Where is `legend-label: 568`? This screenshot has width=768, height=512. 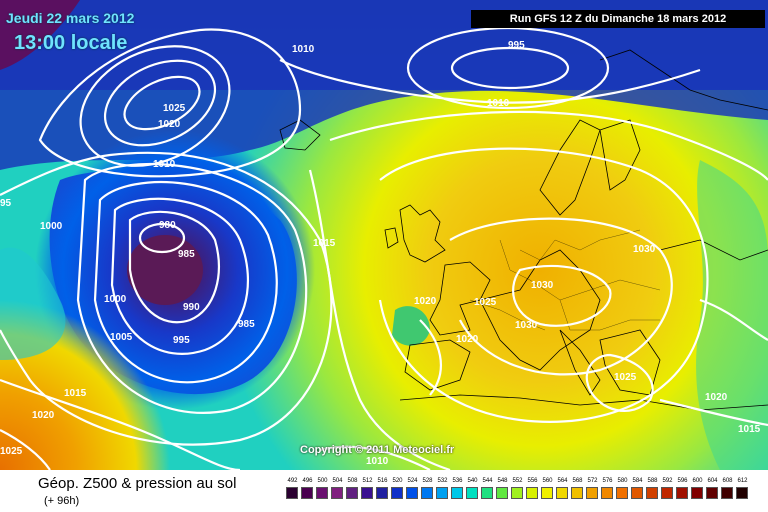
legend-label: 568 is located at coordinates (577, 481).